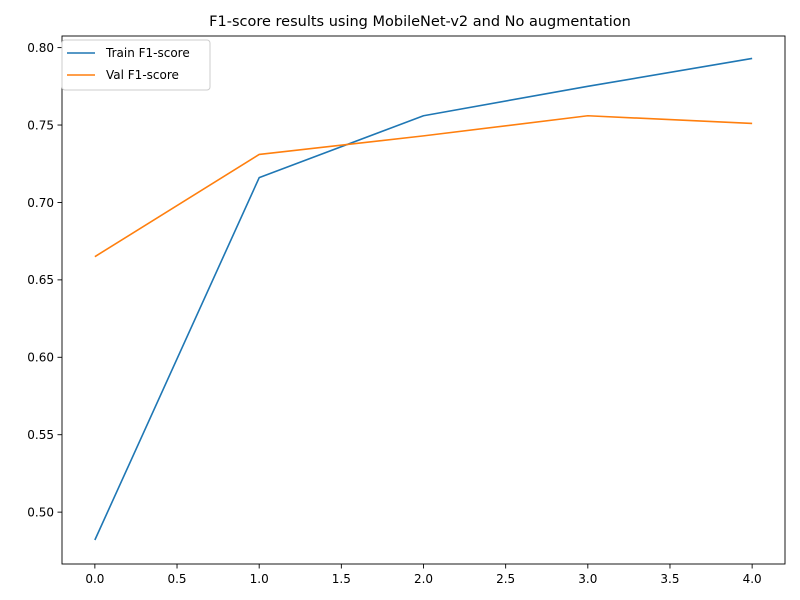 The image size is (800, 600). I want to click on y-tick-label: 0.50, so click(40, 512).